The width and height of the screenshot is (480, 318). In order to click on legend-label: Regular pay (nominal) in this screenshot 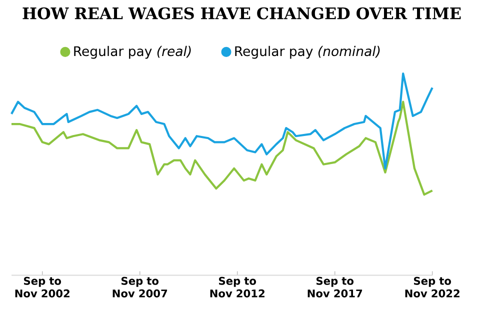, I will do `click(307, 52)`.